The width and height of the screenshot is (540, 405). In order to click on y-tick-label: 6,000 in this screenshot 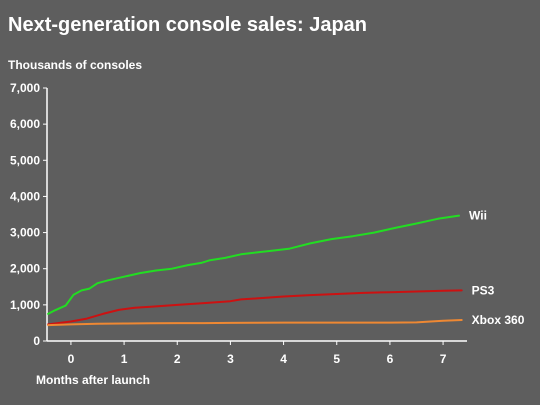, I will do `click(25, 124)`.